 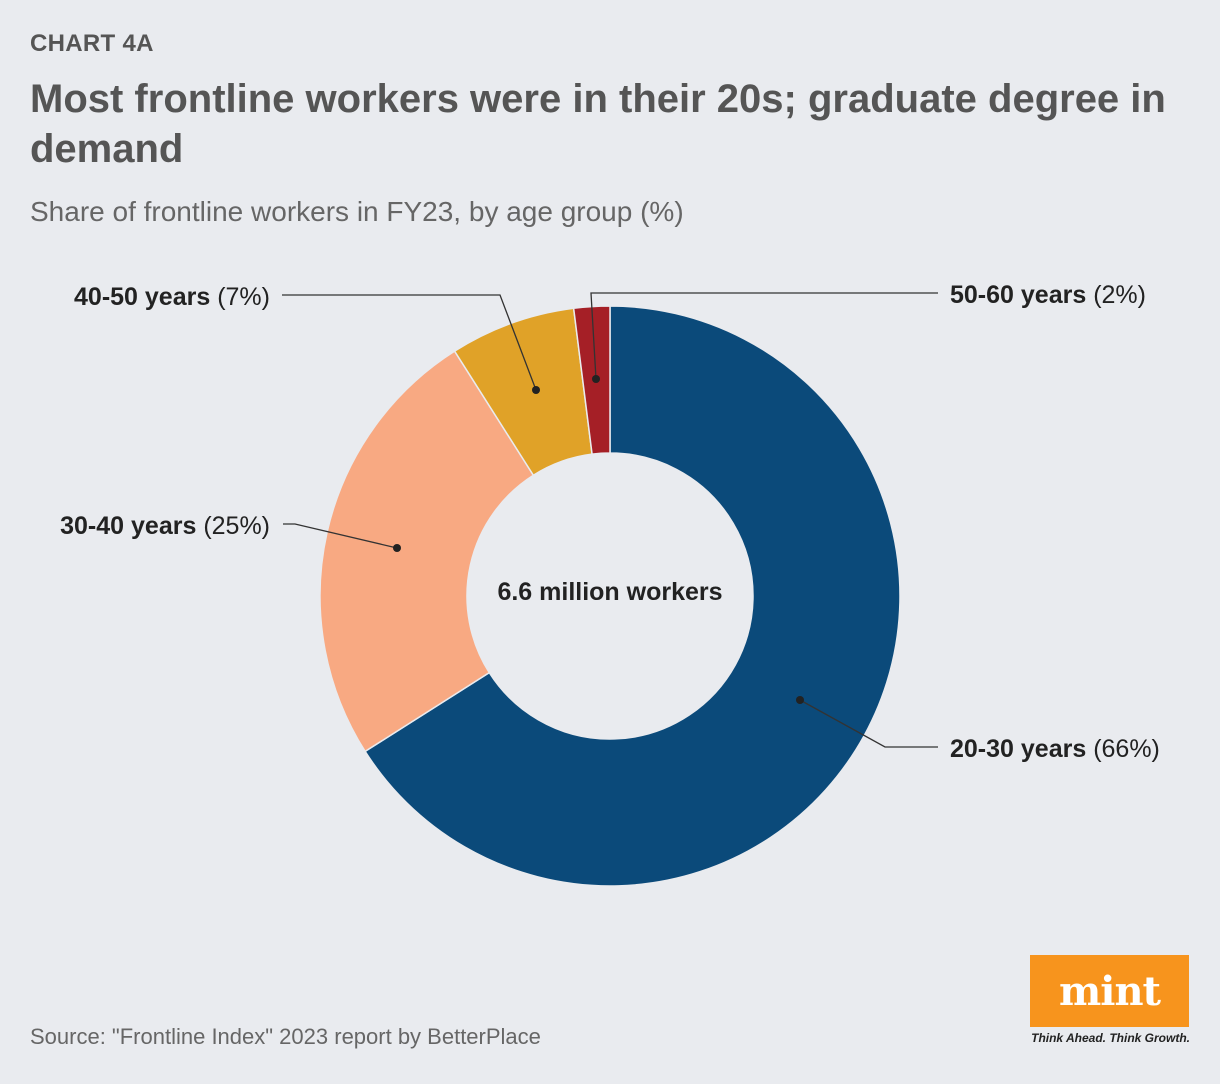 I want to click on chart-kicker: CHART 4A, so click(x=92, y=43).